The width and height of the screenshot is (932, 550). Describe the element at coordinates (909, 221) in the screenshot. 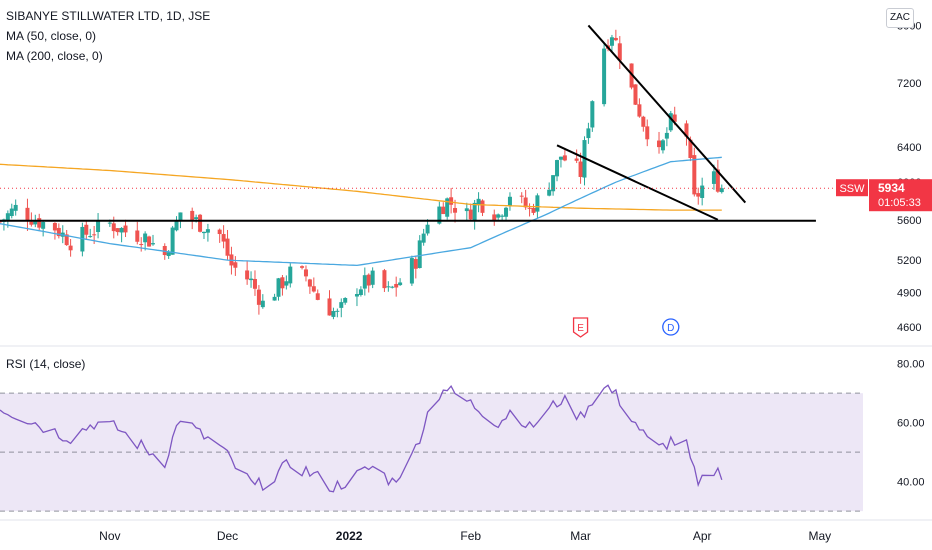

I see `y-tick-label: 5600` at that location.